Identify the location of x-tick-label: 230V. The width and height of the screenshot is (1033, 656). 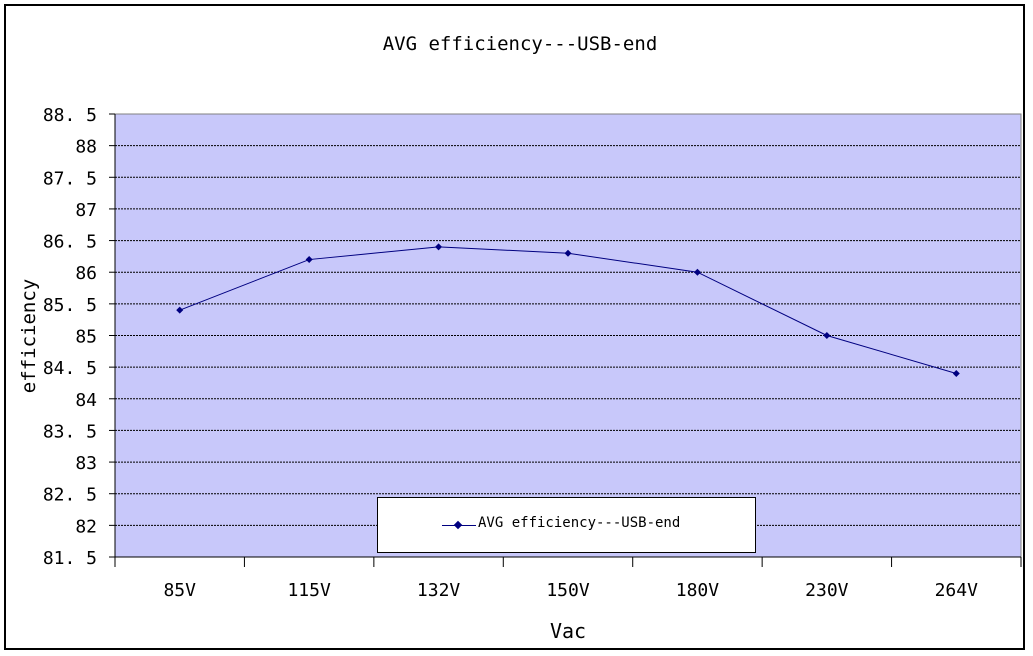
(827, 590).